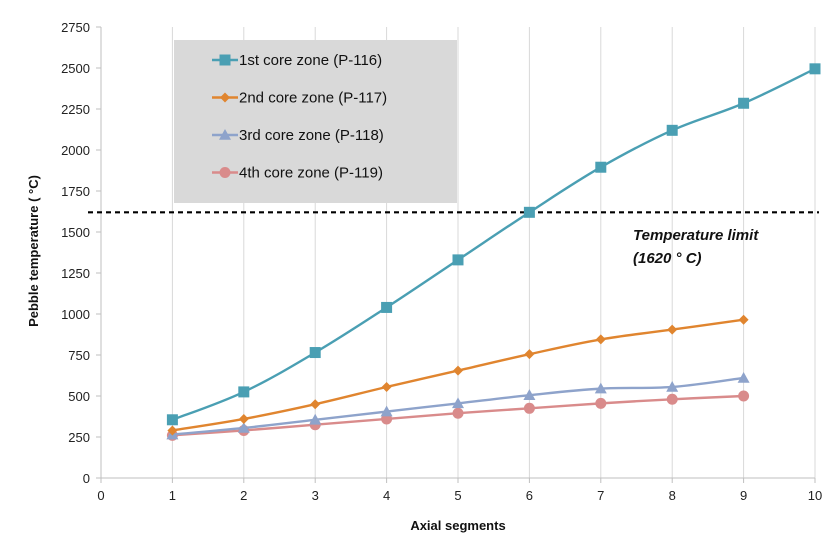  Describe the element at coordinates (457, 525) in the screenshot. I see `x-axis-title: Axial segments` at that location.